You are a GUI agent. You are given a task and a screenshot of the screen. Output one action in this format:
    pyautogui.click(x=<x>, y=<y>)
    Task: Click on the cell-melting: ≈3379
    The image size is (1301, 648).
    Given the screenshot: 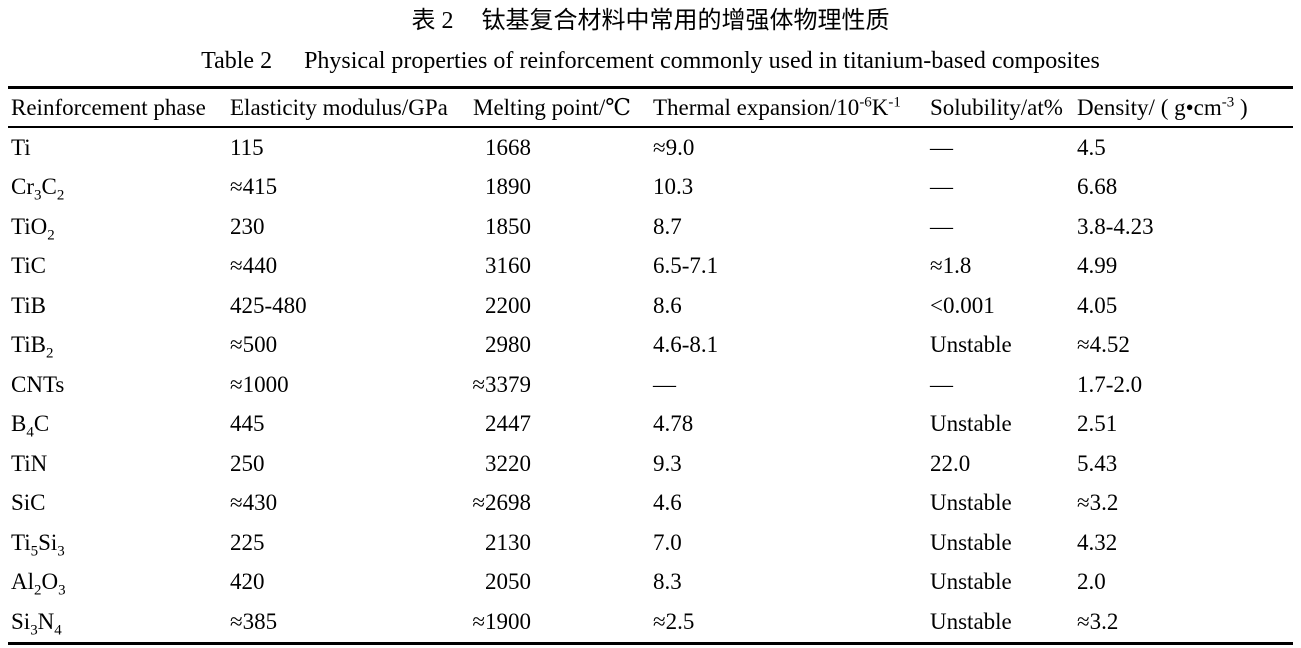 What is the action you would take?
    pyautogui.click(x=501, y=384)
    